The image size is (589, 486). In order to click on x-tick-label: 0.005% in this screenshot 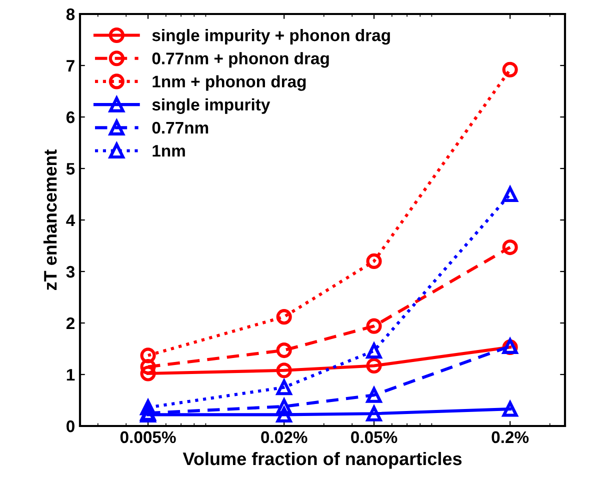, I will do `click(148, 437)`.